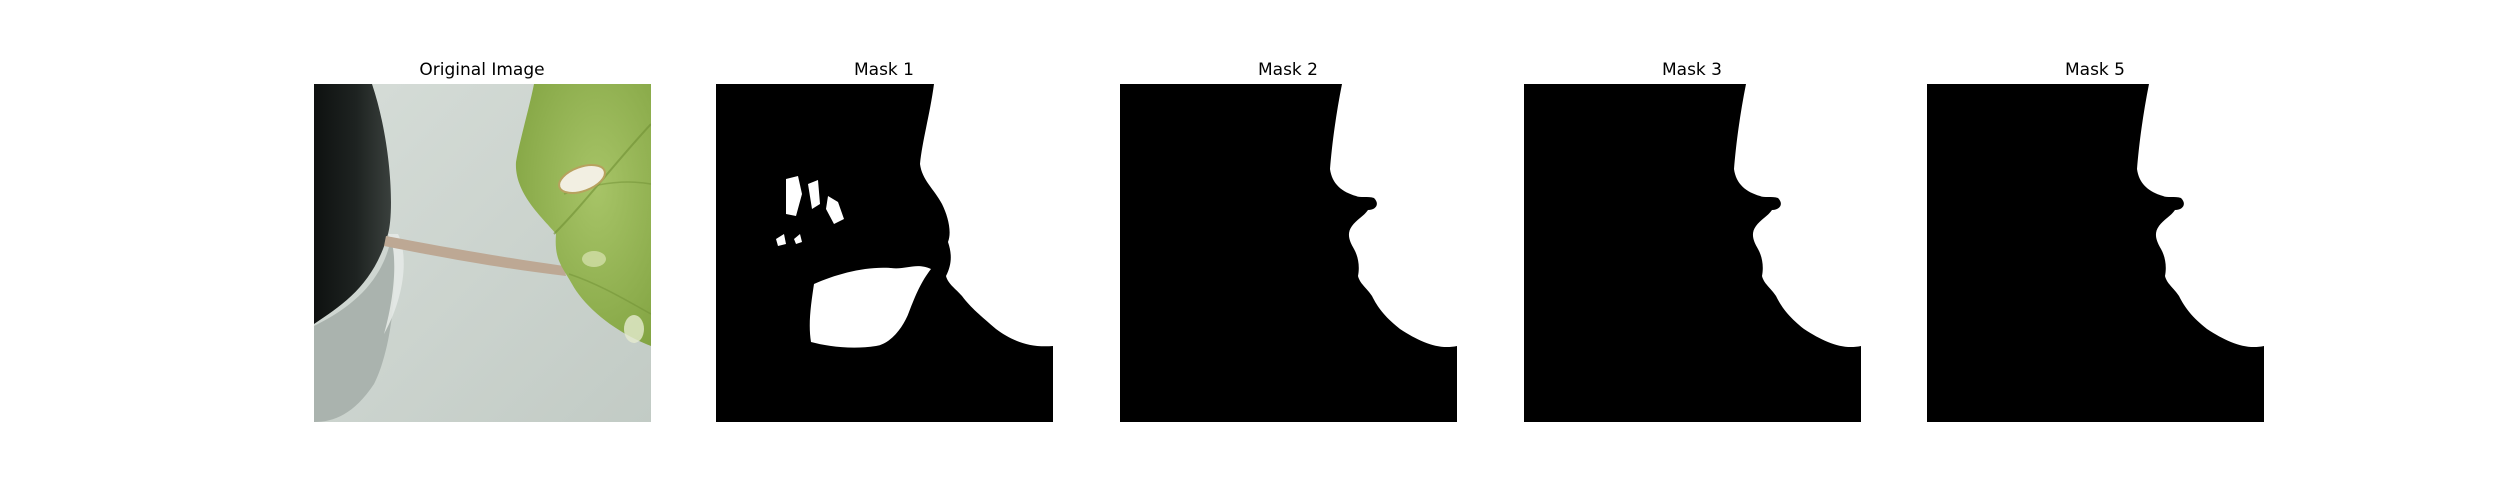 This screenshot has height=500, width=2500. I want to click on mask-3-leaf-region, so click(1797, 216).